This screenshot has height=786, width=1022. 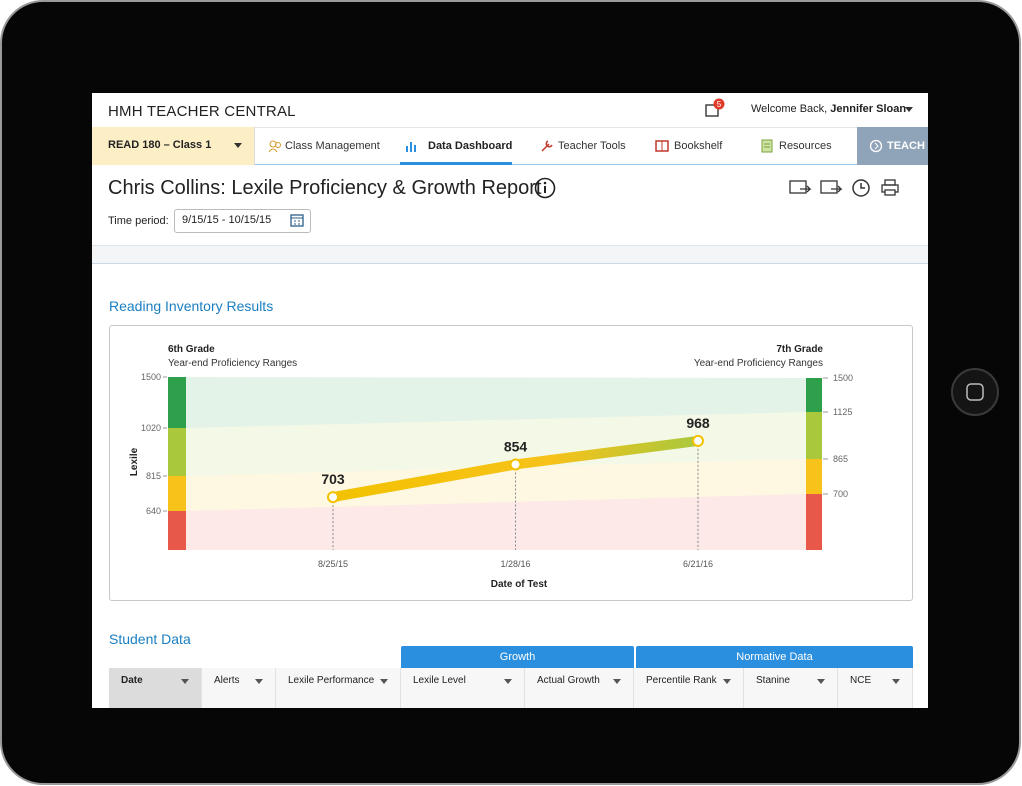 I want to click on column-header: Stanine, so click(x=791, y=688).